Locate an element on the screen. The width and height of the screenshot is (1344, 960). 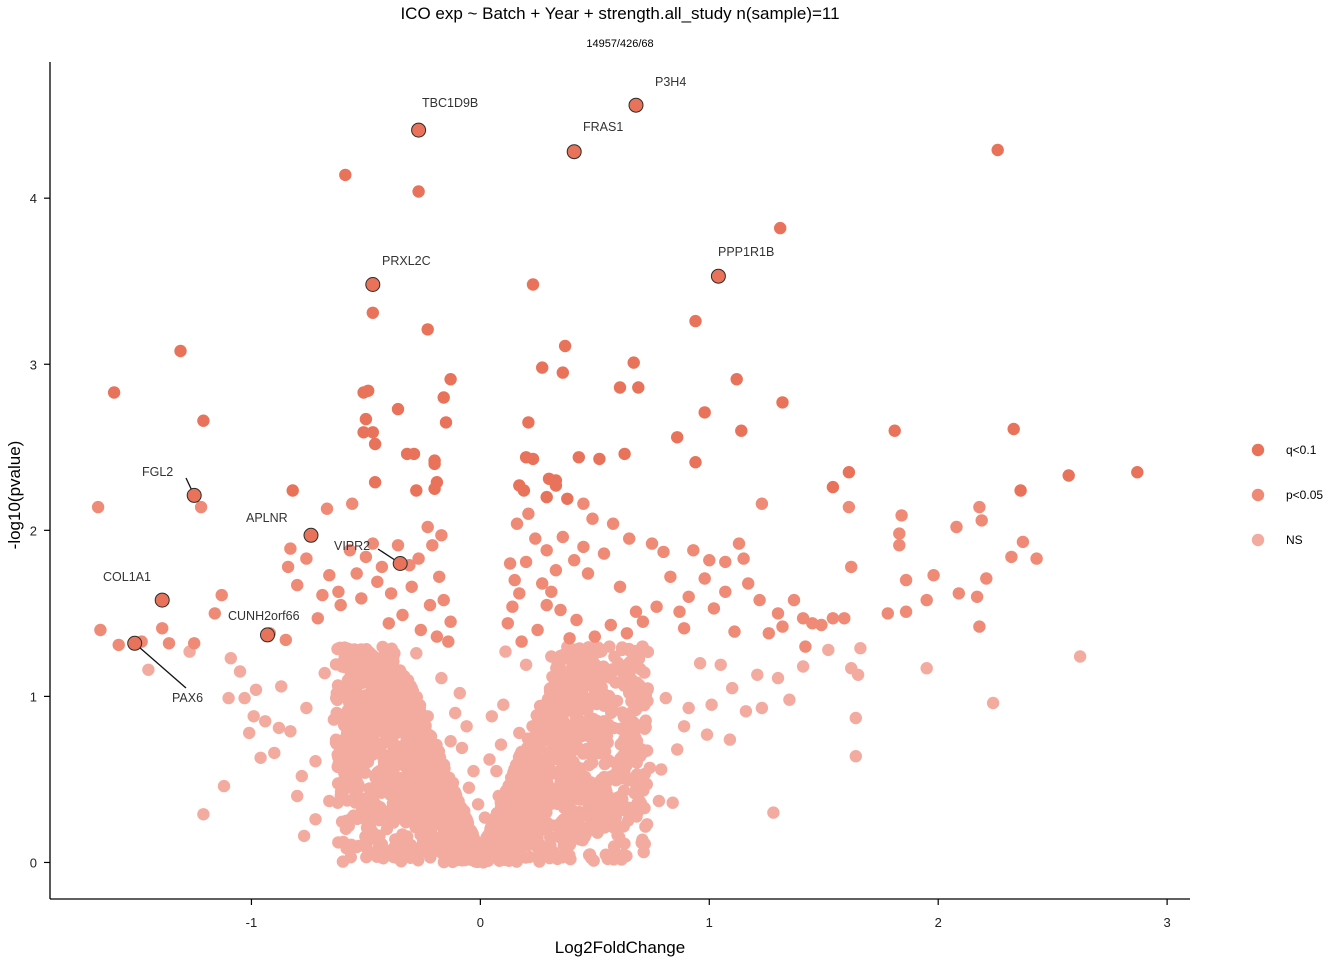
y-tick-label: 2 is located at coordinates (33, 530).